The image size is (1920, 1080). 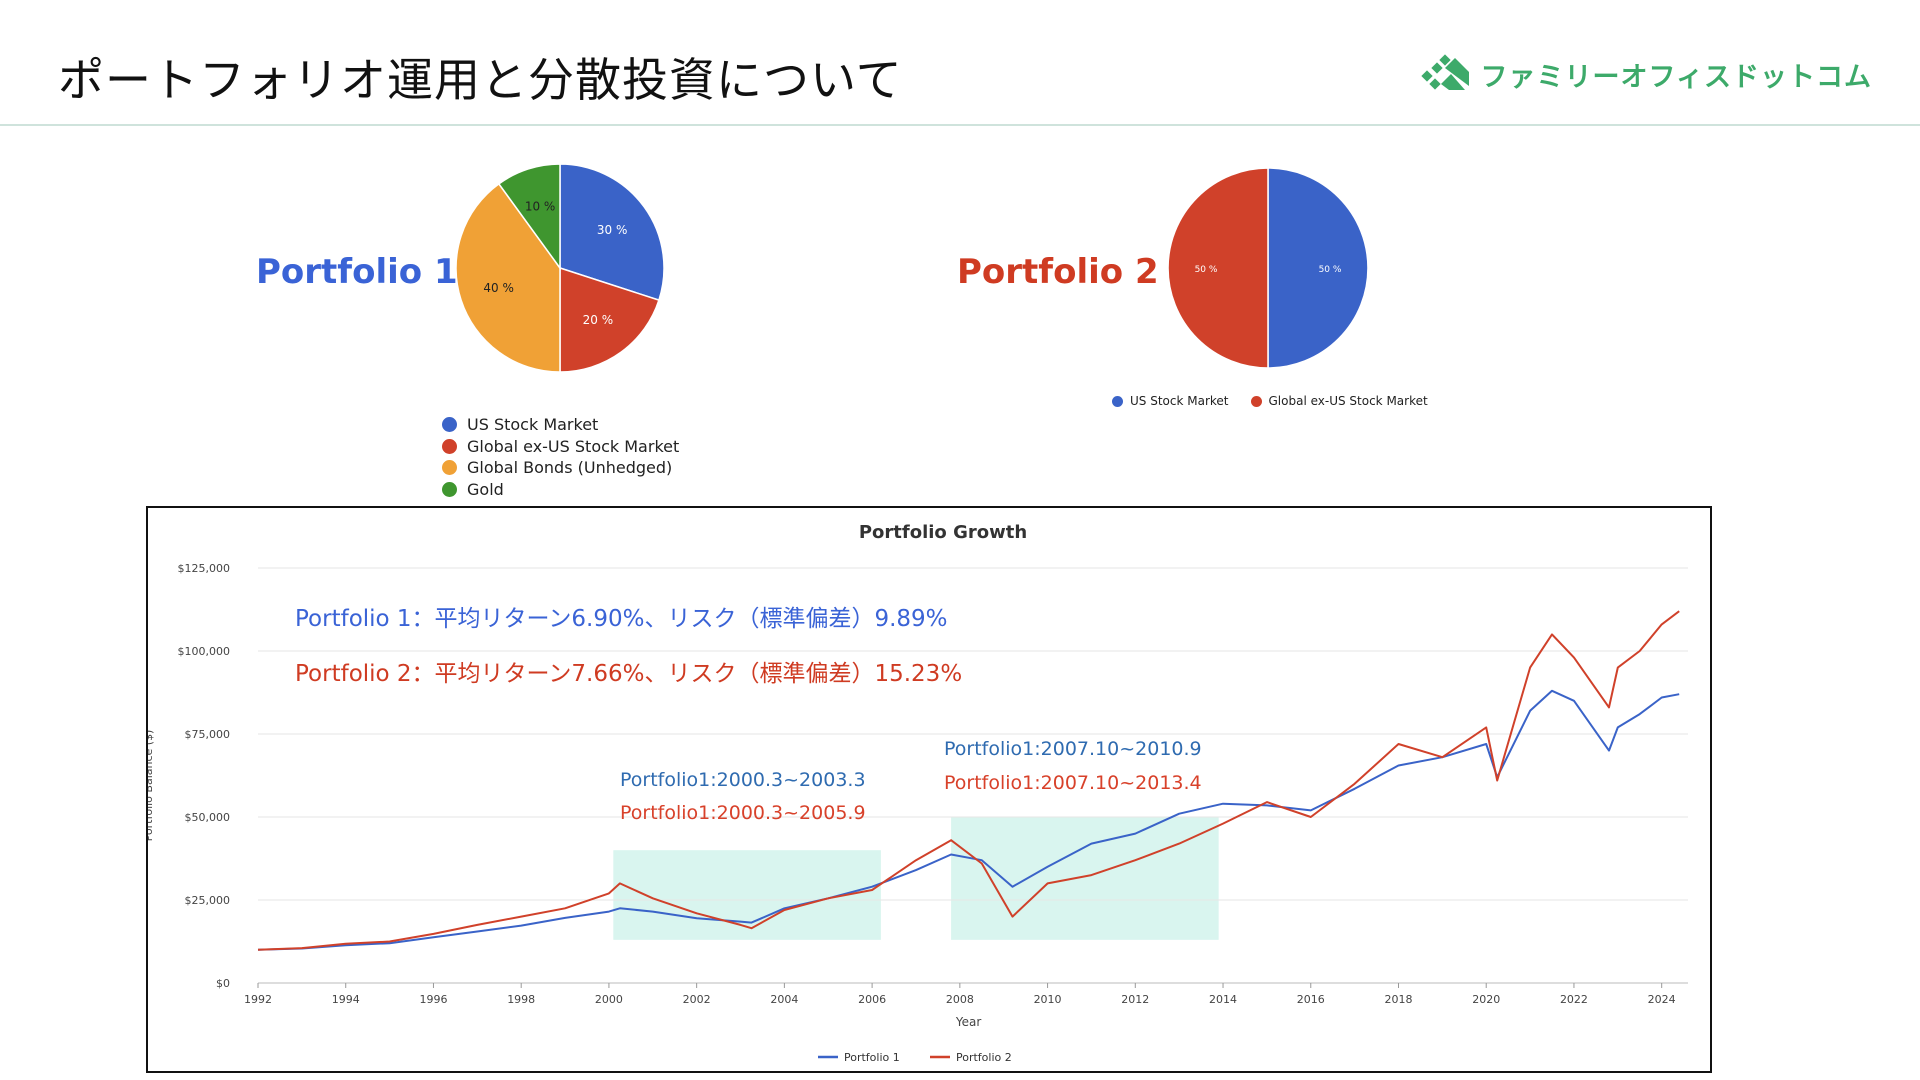 I want to click on portfolio-1-summary-annotation: Portfolio 1：平均リターン6.90%、リスク（標準偏差）9.89%, so click(x=621, y=619).